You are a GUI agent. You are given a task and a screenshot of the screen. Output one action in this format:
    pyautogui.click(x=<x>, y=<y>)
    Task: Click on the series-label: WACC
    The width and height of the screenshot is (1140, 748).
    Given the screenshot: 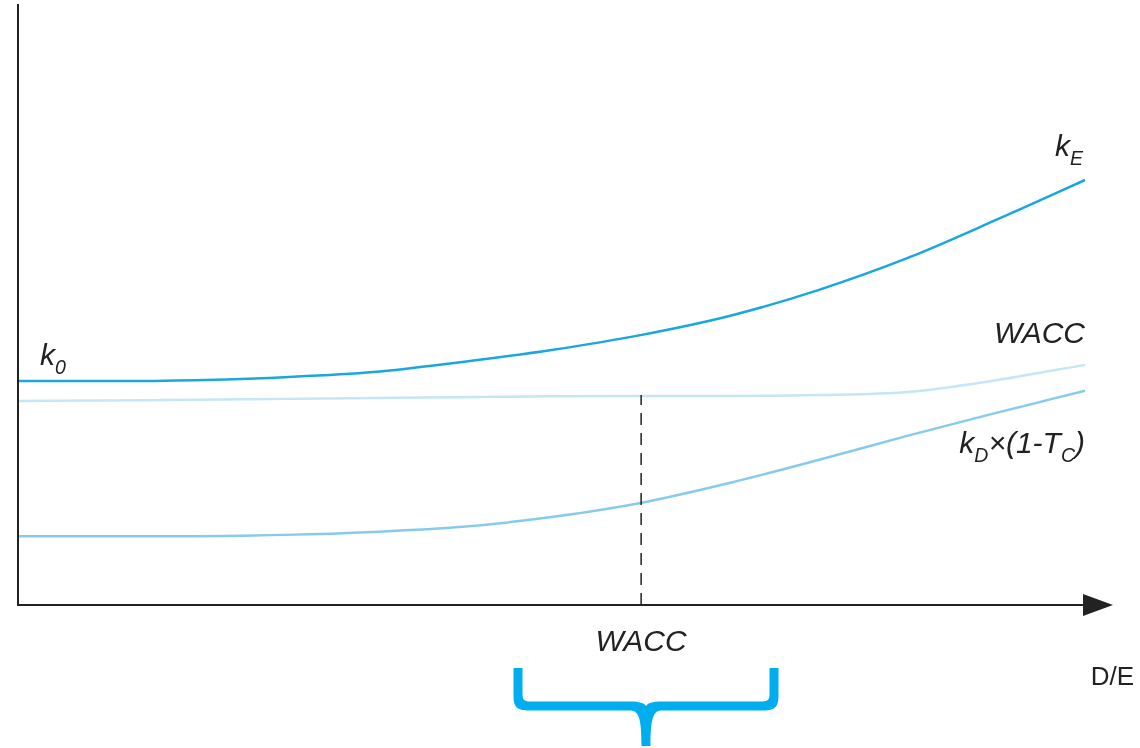 What is the action you would take?
    pyautogui.click(x=1039, y=332)
    